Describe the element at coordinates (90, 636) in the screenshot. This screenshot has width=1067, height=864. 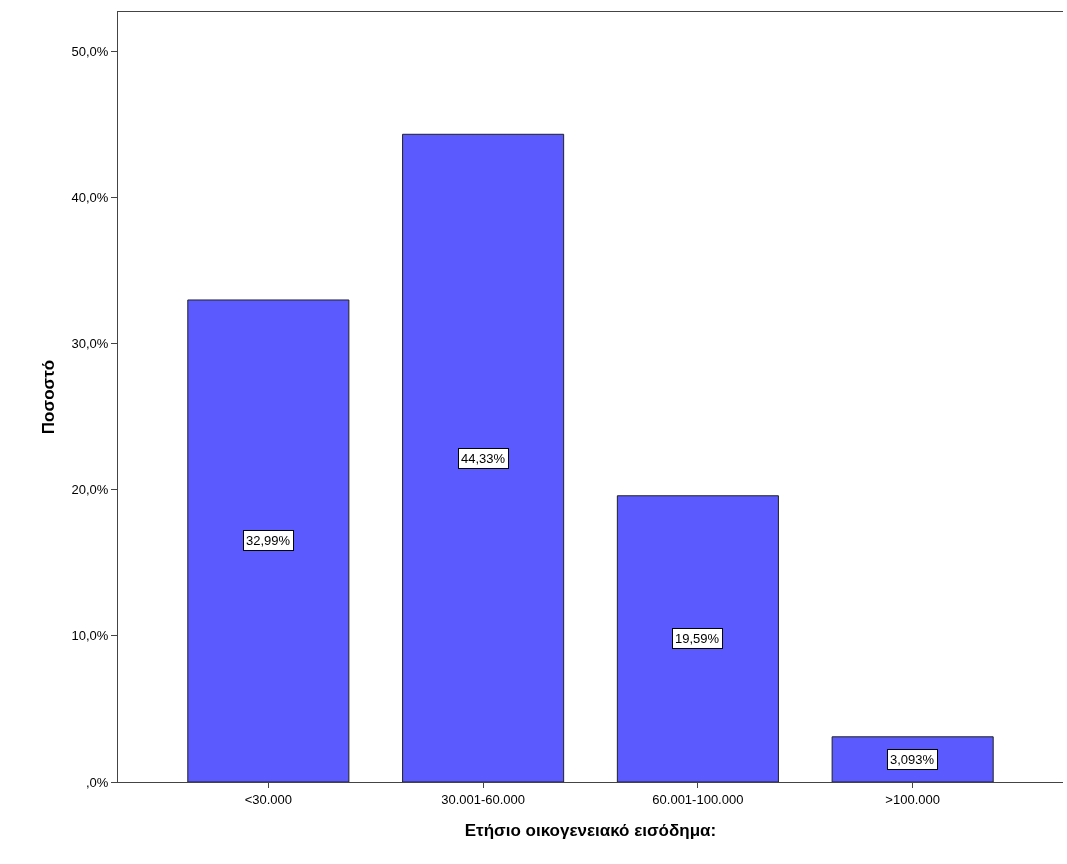
I see `y-tick-label: 10,0%` at that location.